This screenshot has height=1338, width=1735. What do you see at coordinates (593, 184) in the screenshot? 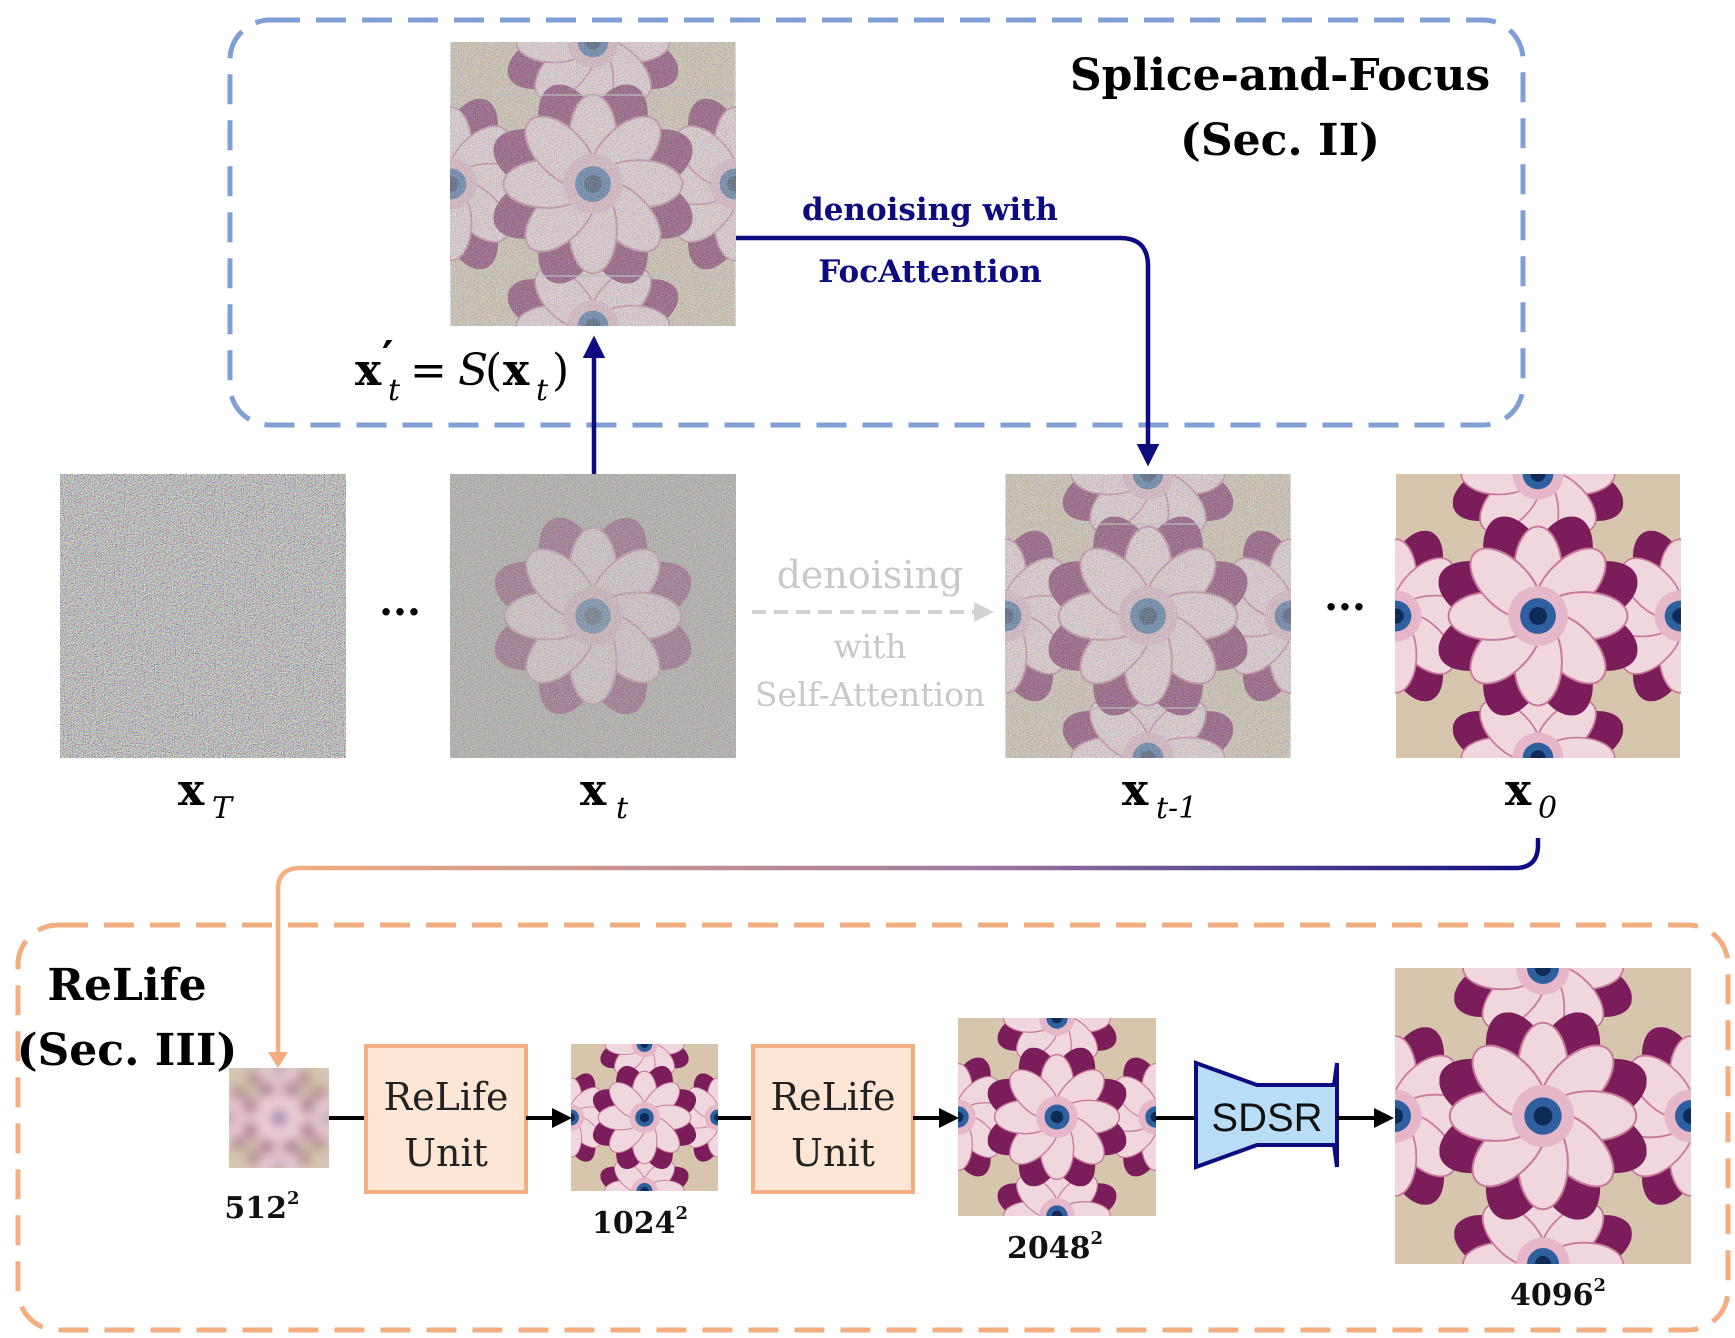
I see `spliced-noisy-image` at bounding box center [593, 184].